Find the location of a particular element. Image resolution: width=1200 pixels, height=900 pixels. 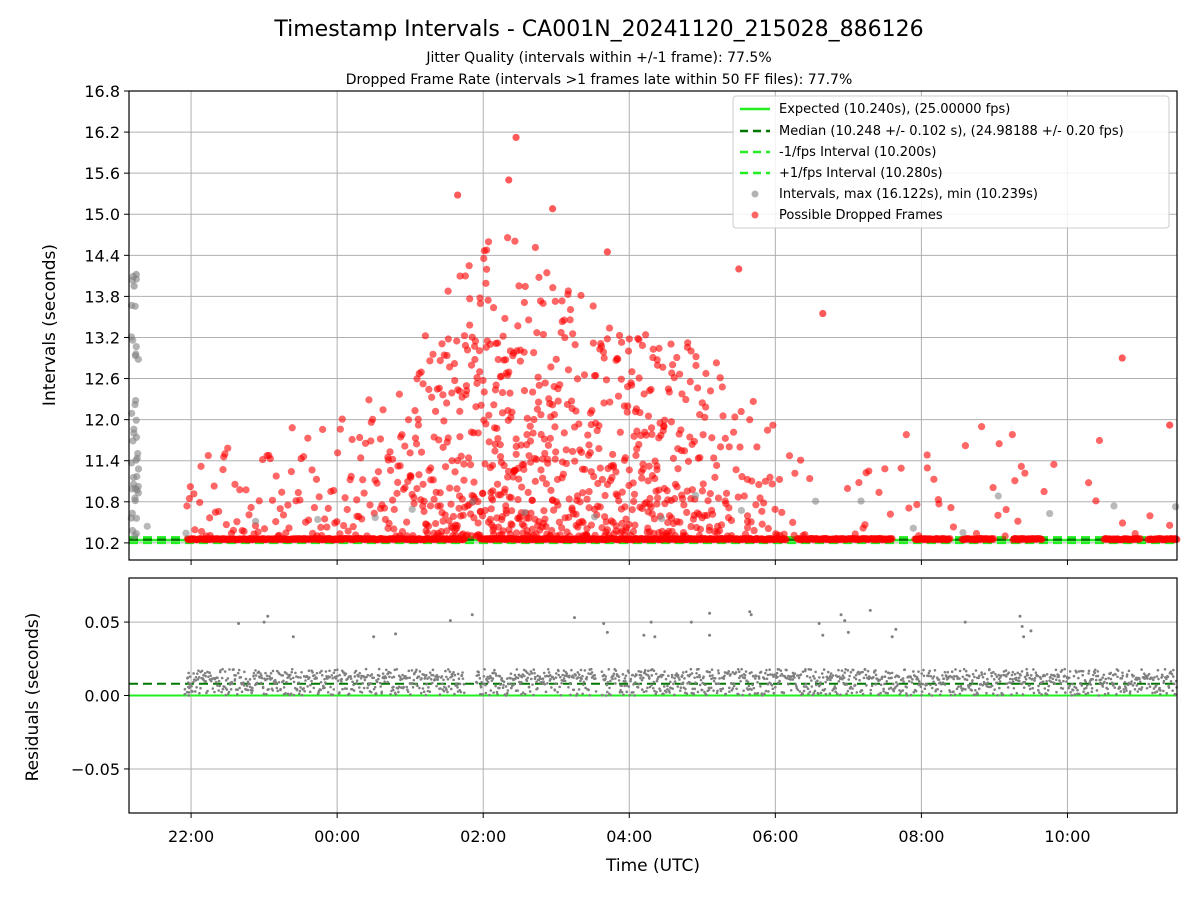

intervals-y-axis-label: Intervals (seconds) is located at coordinates (50, 325).